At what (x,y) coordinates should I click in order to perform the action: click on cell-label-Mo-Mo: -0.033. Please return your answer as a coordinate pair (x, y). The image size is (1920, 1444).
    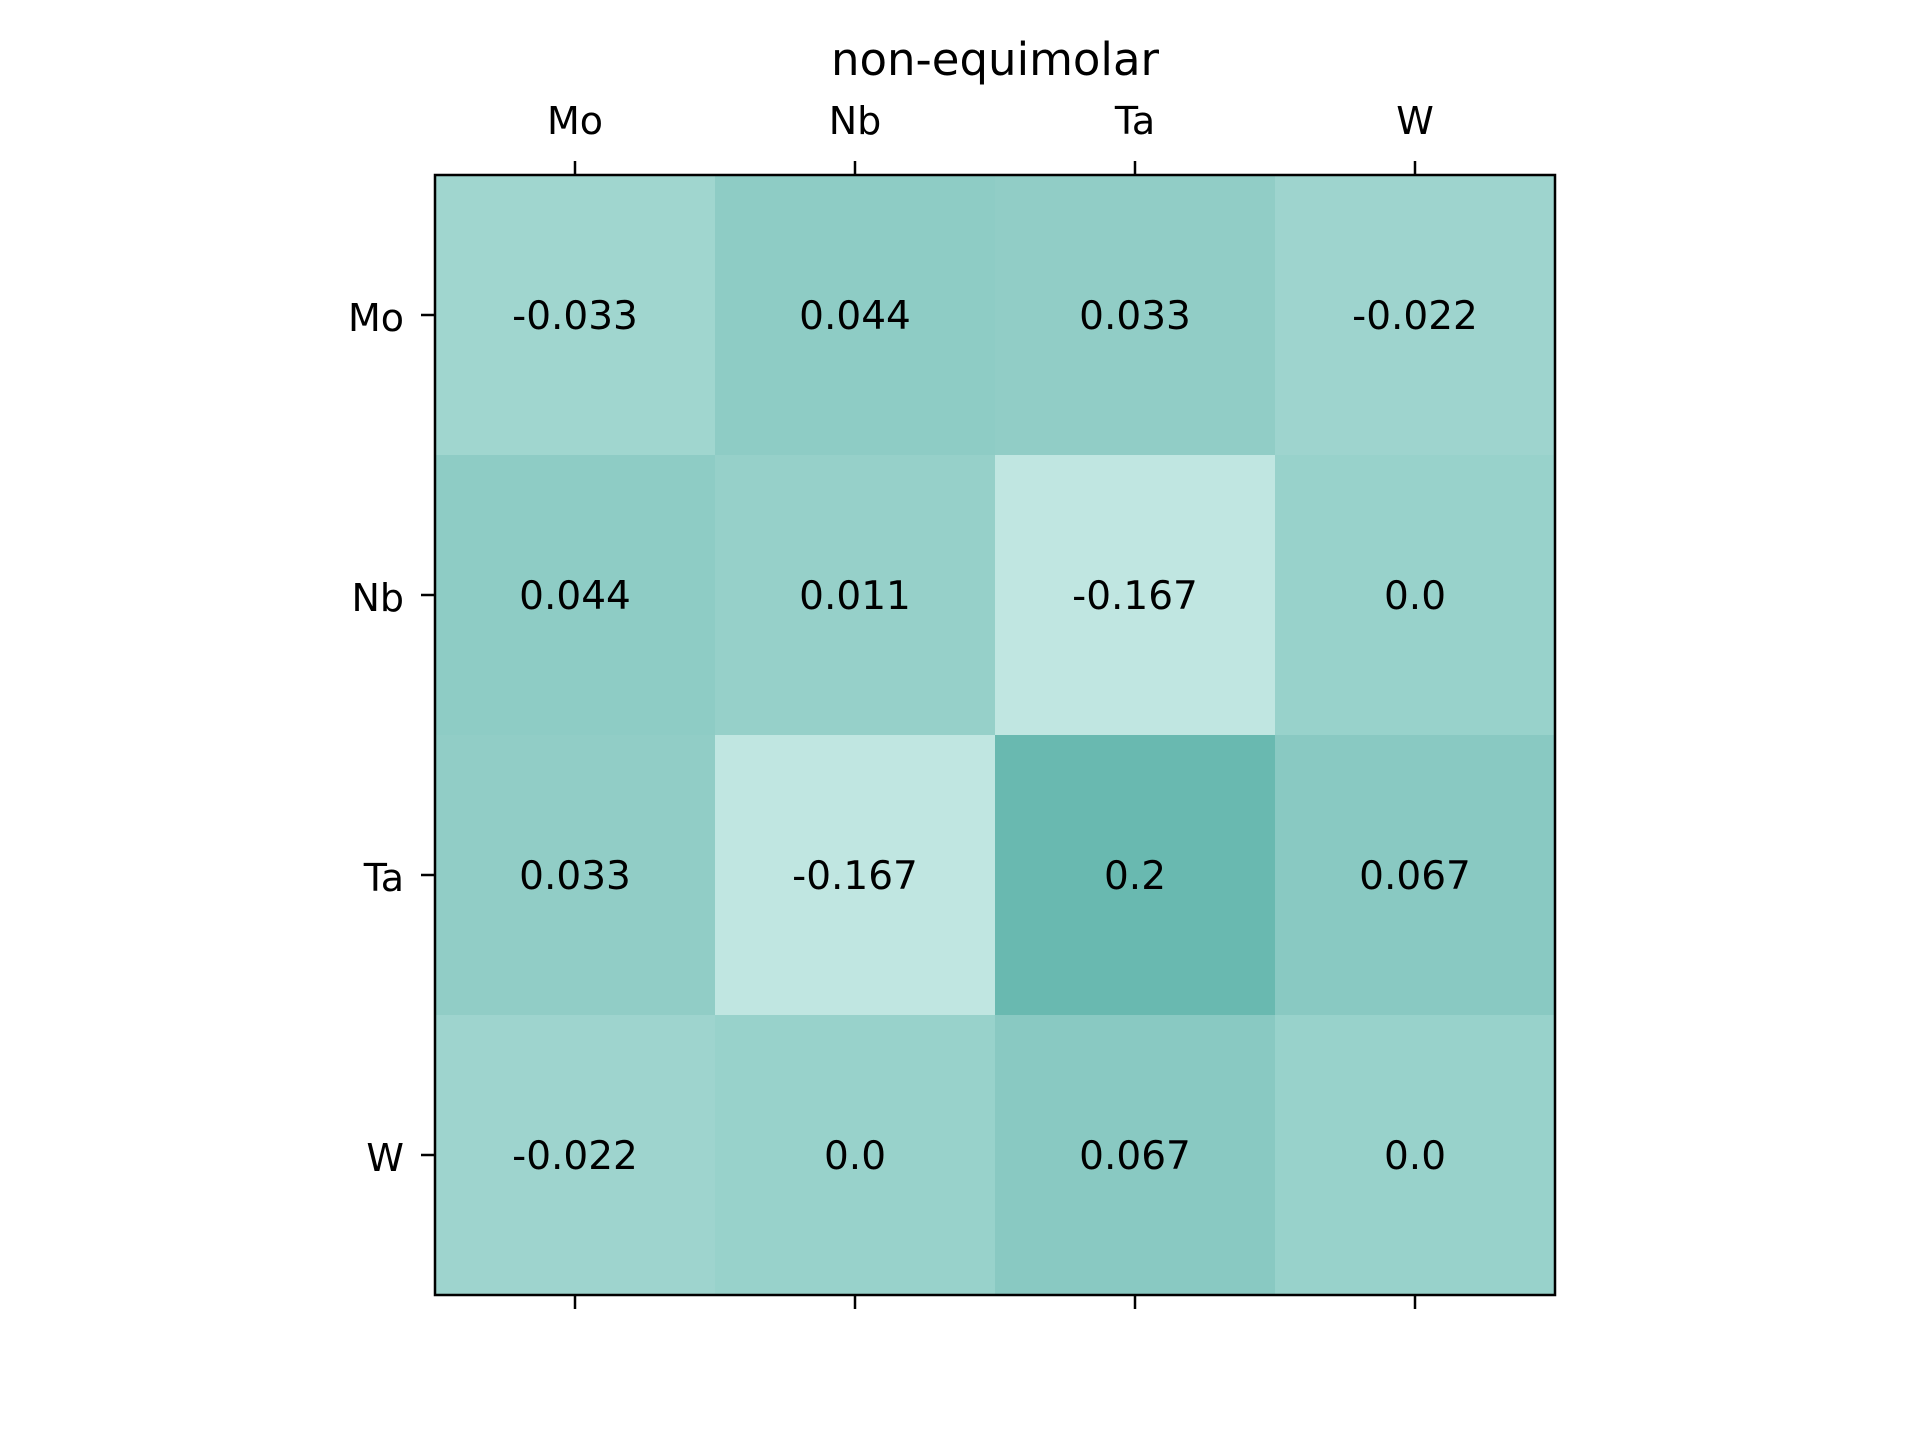
    Looking at the image, I should click on (575, 316).